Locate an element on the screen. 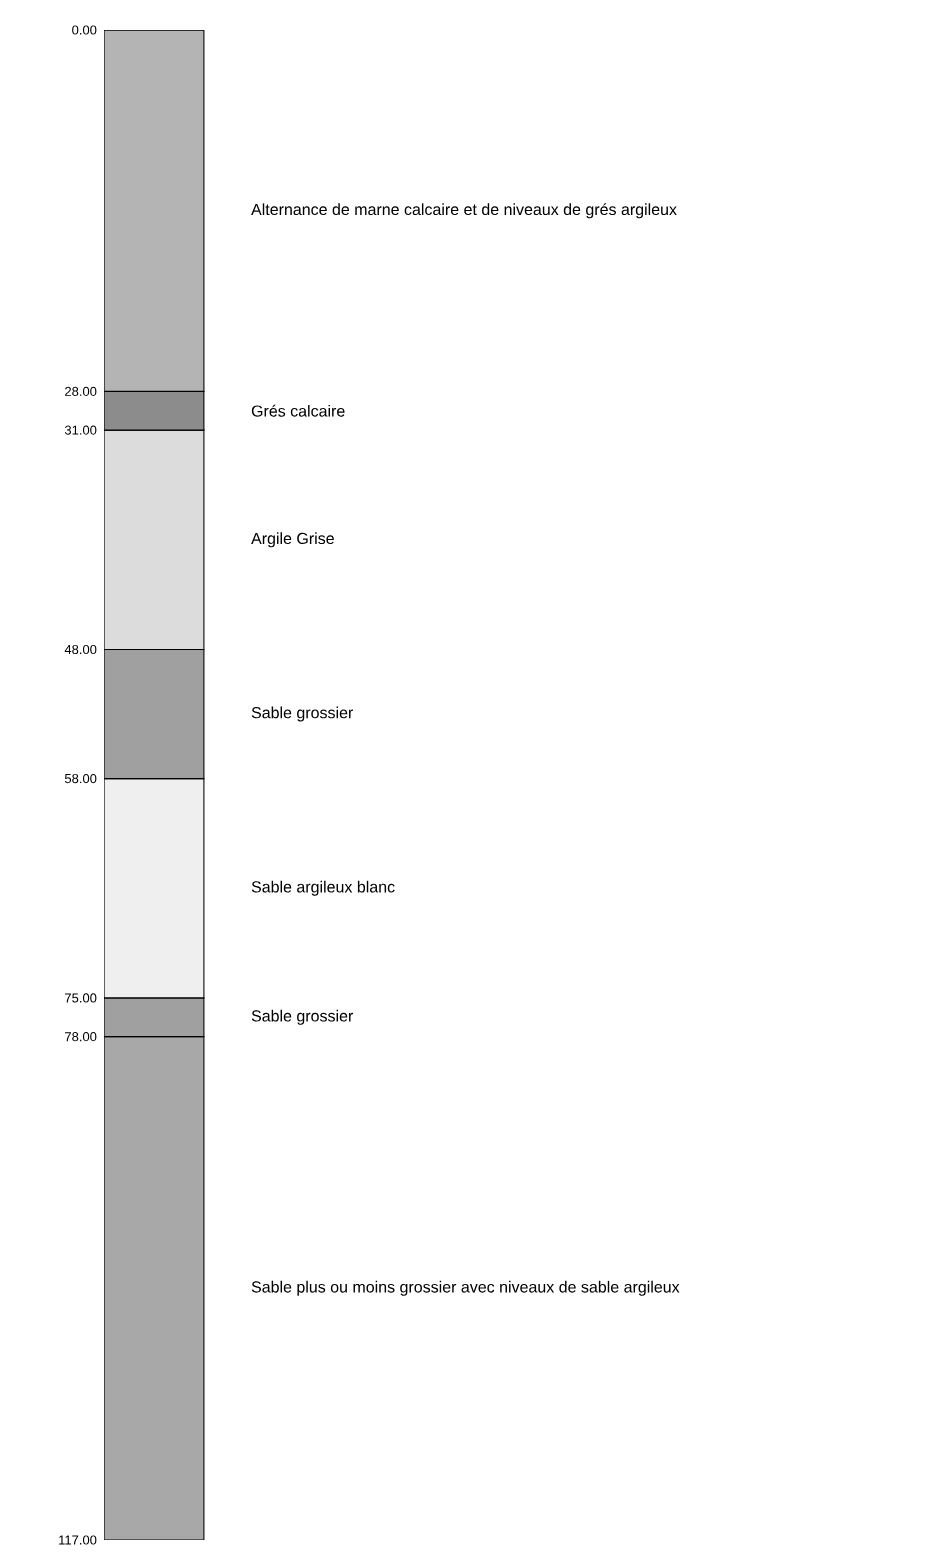 The image size is (936, 1562). text: Alternance de marne calcaire et de niveaux de grés argileux is located at coordinates (464, 211).